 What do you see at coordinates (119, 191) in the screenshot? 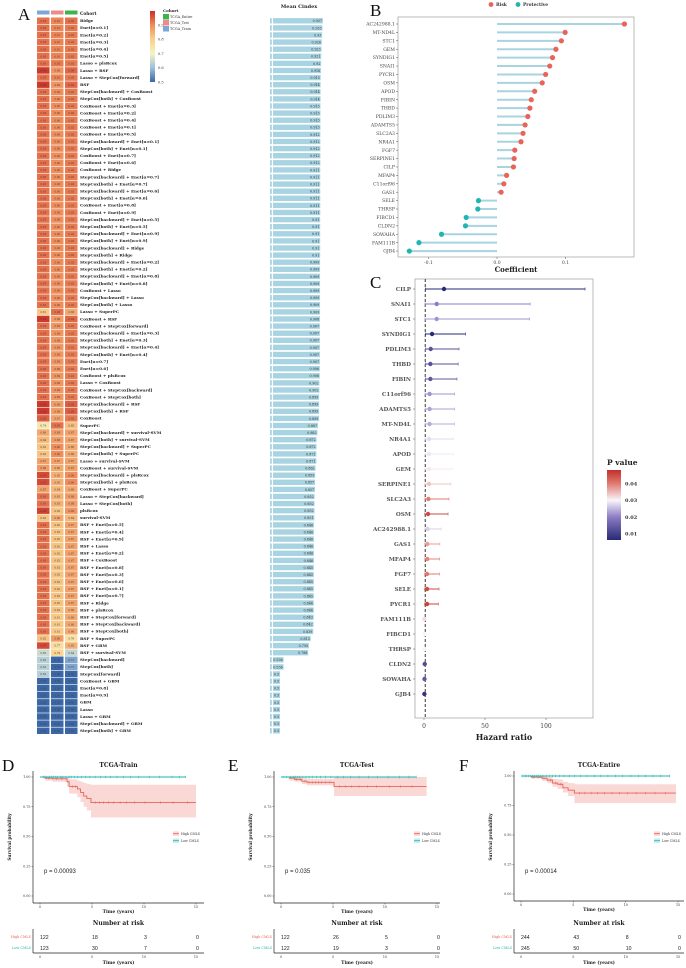
I see `model-name-label: StepCox[backward] + Enet[α=0.6]` at bounding box center [119, 191].